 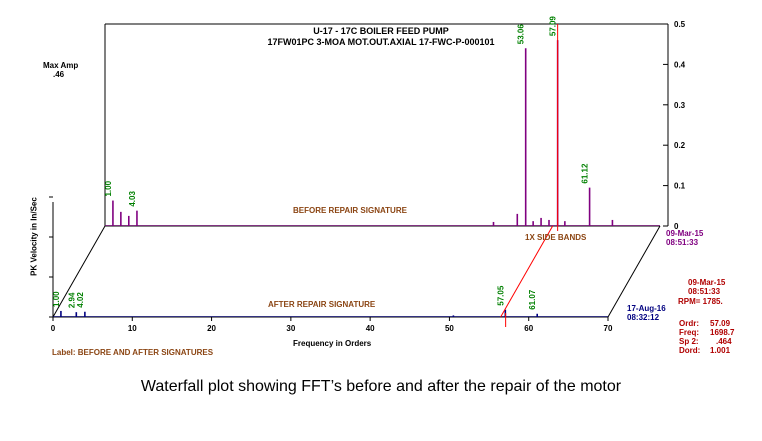 What do you see at coordinates (553, 26) in the screenshot?
I see `peak-label: 57.09` at bounding box center [553, 26].